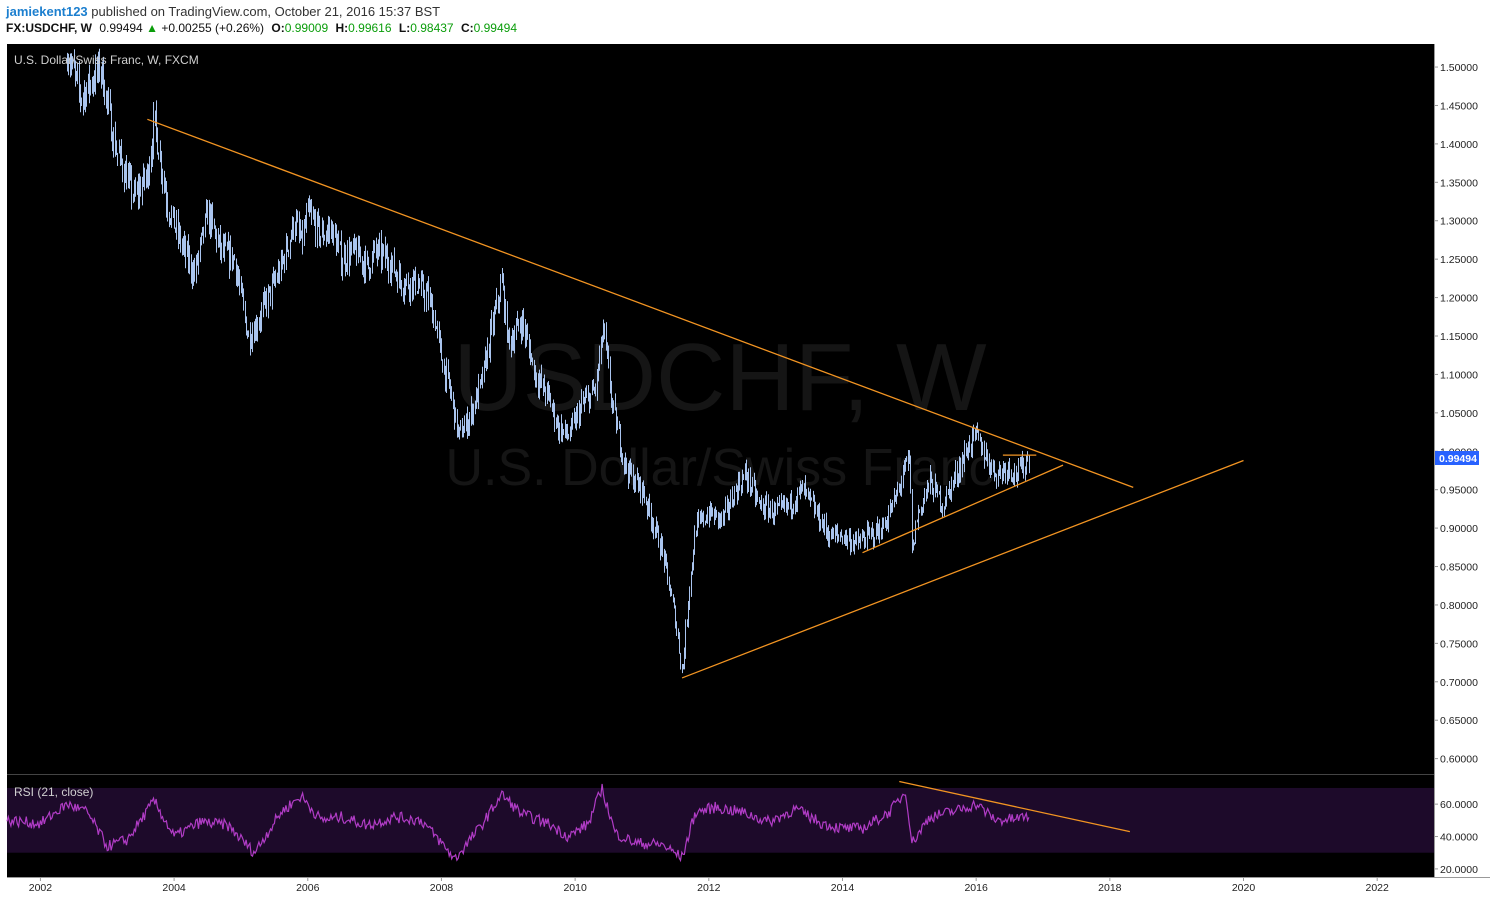  What do you see at coordinates (1459, 760) in the screenshot?
I see `price-tick-label: 0.60000` at bounding box center [1459, 760].